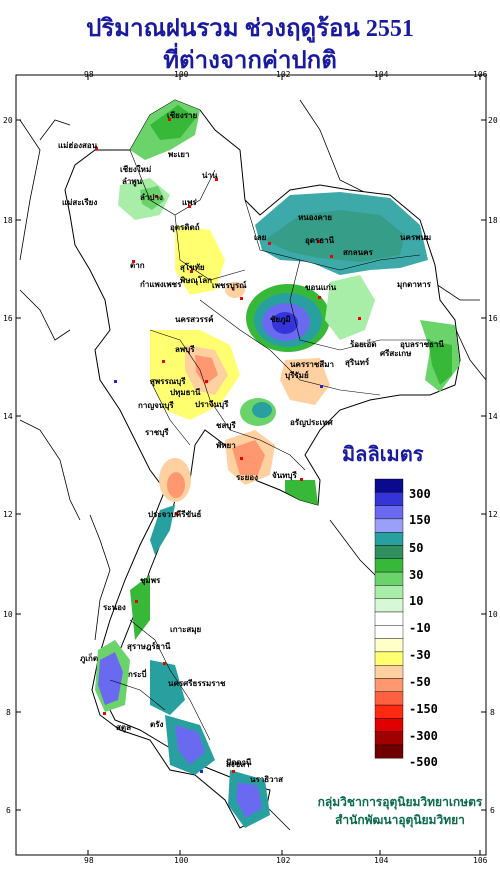 This screenshot has height=871, width=500. Describe the element at coordinates (197, 683) in the screenshot. I see `province-label: นครศรีธรรมราช` at that location.